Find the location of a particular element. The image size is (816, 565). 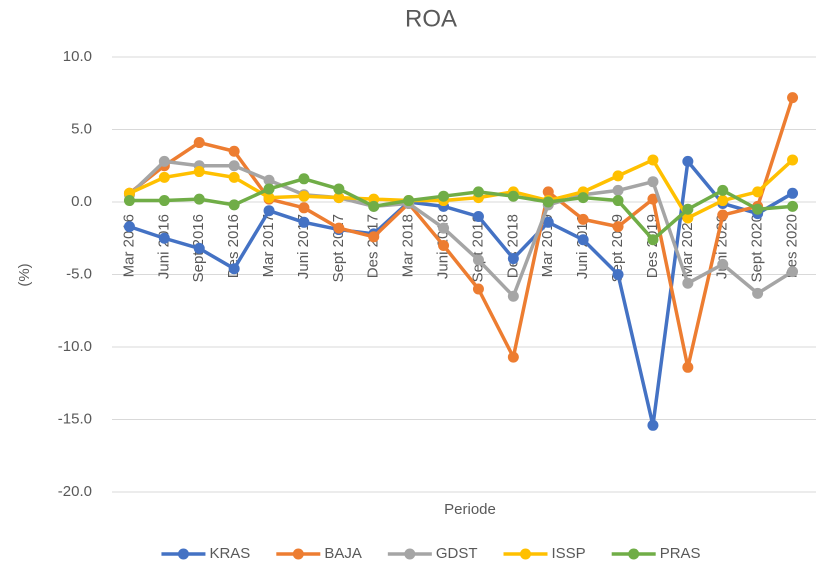

legend-item: GDST is located at coordinates (432, 553).